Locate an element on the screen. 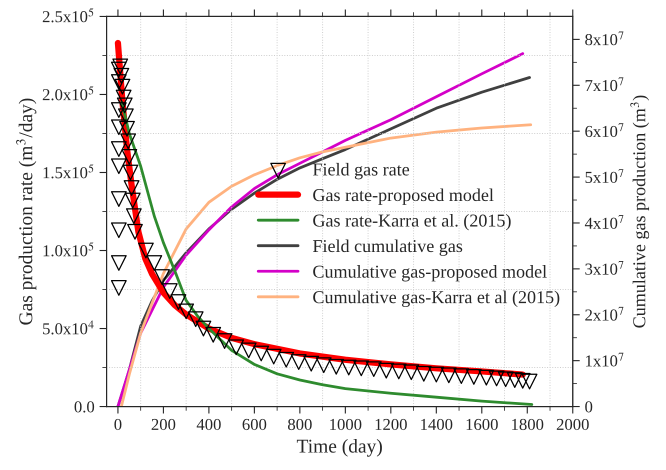 The width and height of the screenshot is (666, 470). x-tick-label: 1000 is located at coordinates (346, 424).